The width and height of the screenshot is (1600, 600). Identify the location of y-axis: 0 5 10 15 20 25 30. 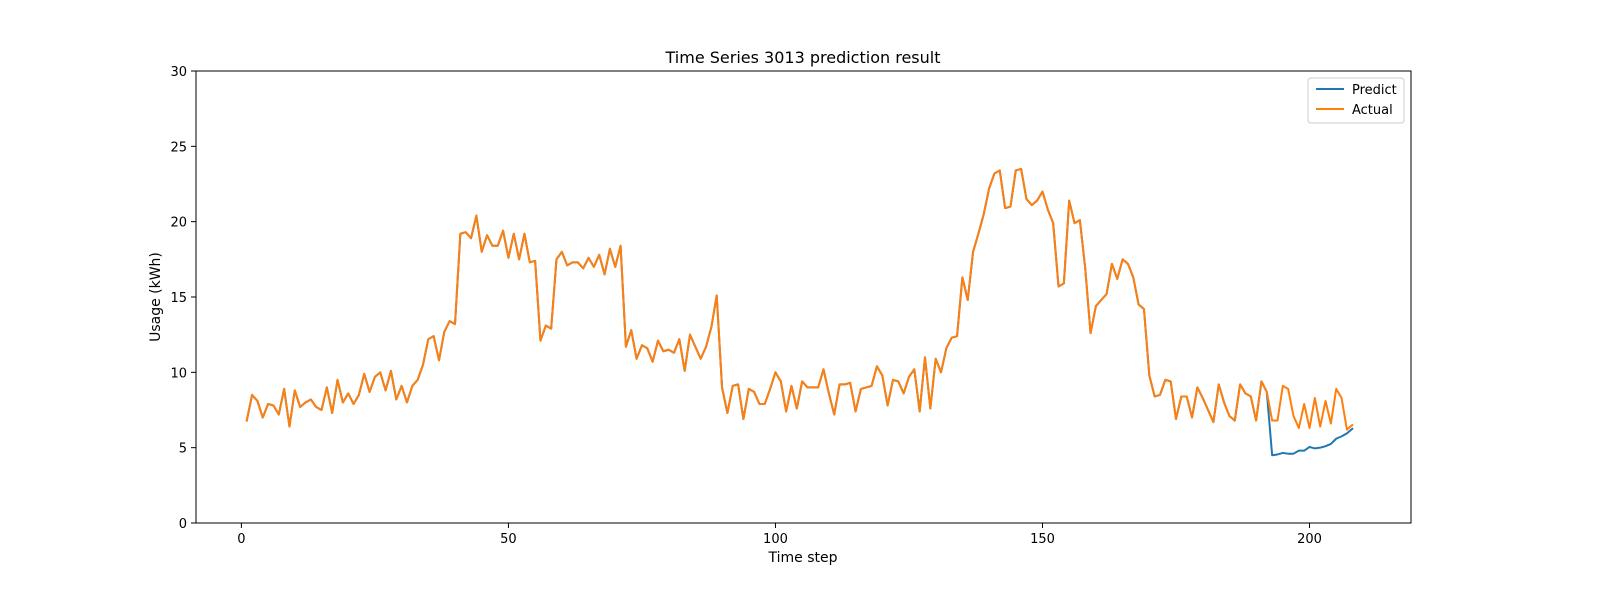
(183, 298).